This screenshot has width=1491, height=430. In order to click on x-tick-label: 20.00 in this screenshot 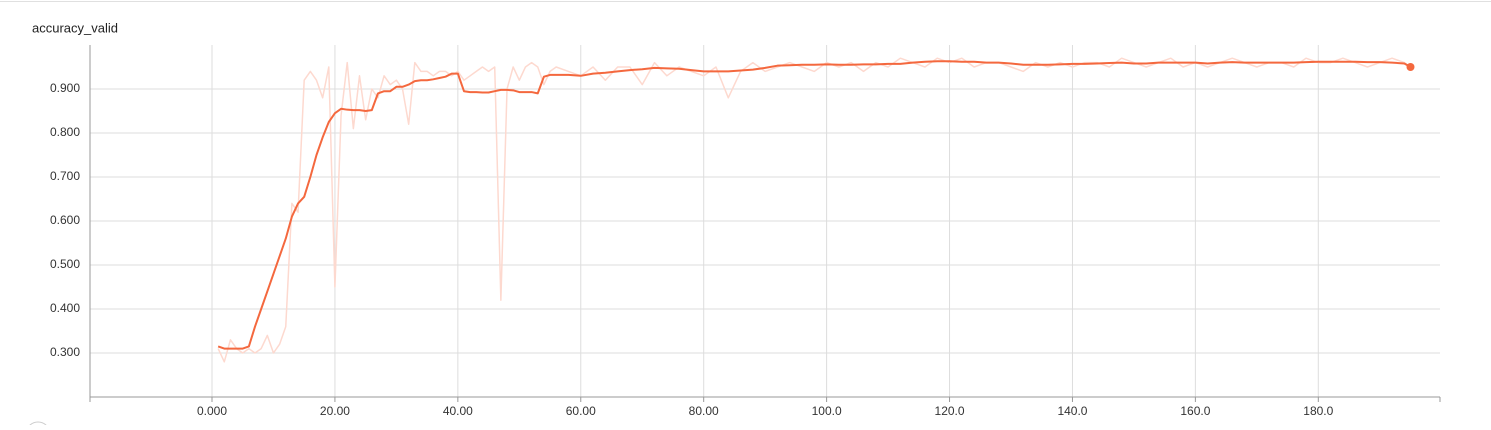, I will do `click(335, 411)`.